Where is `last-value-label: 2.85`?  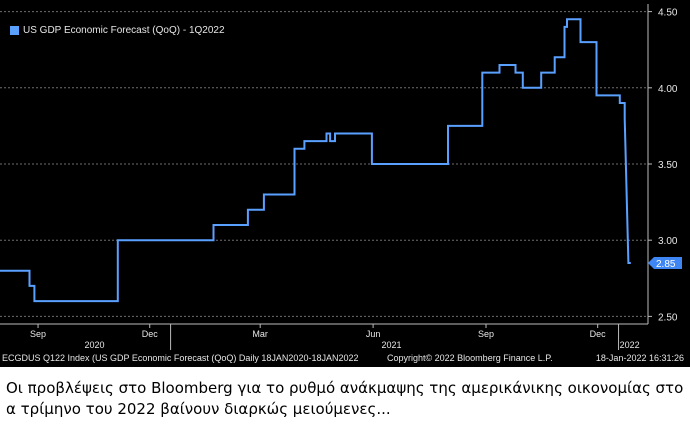 last-value-label: 2.85 is located at coordinates (666, 264).